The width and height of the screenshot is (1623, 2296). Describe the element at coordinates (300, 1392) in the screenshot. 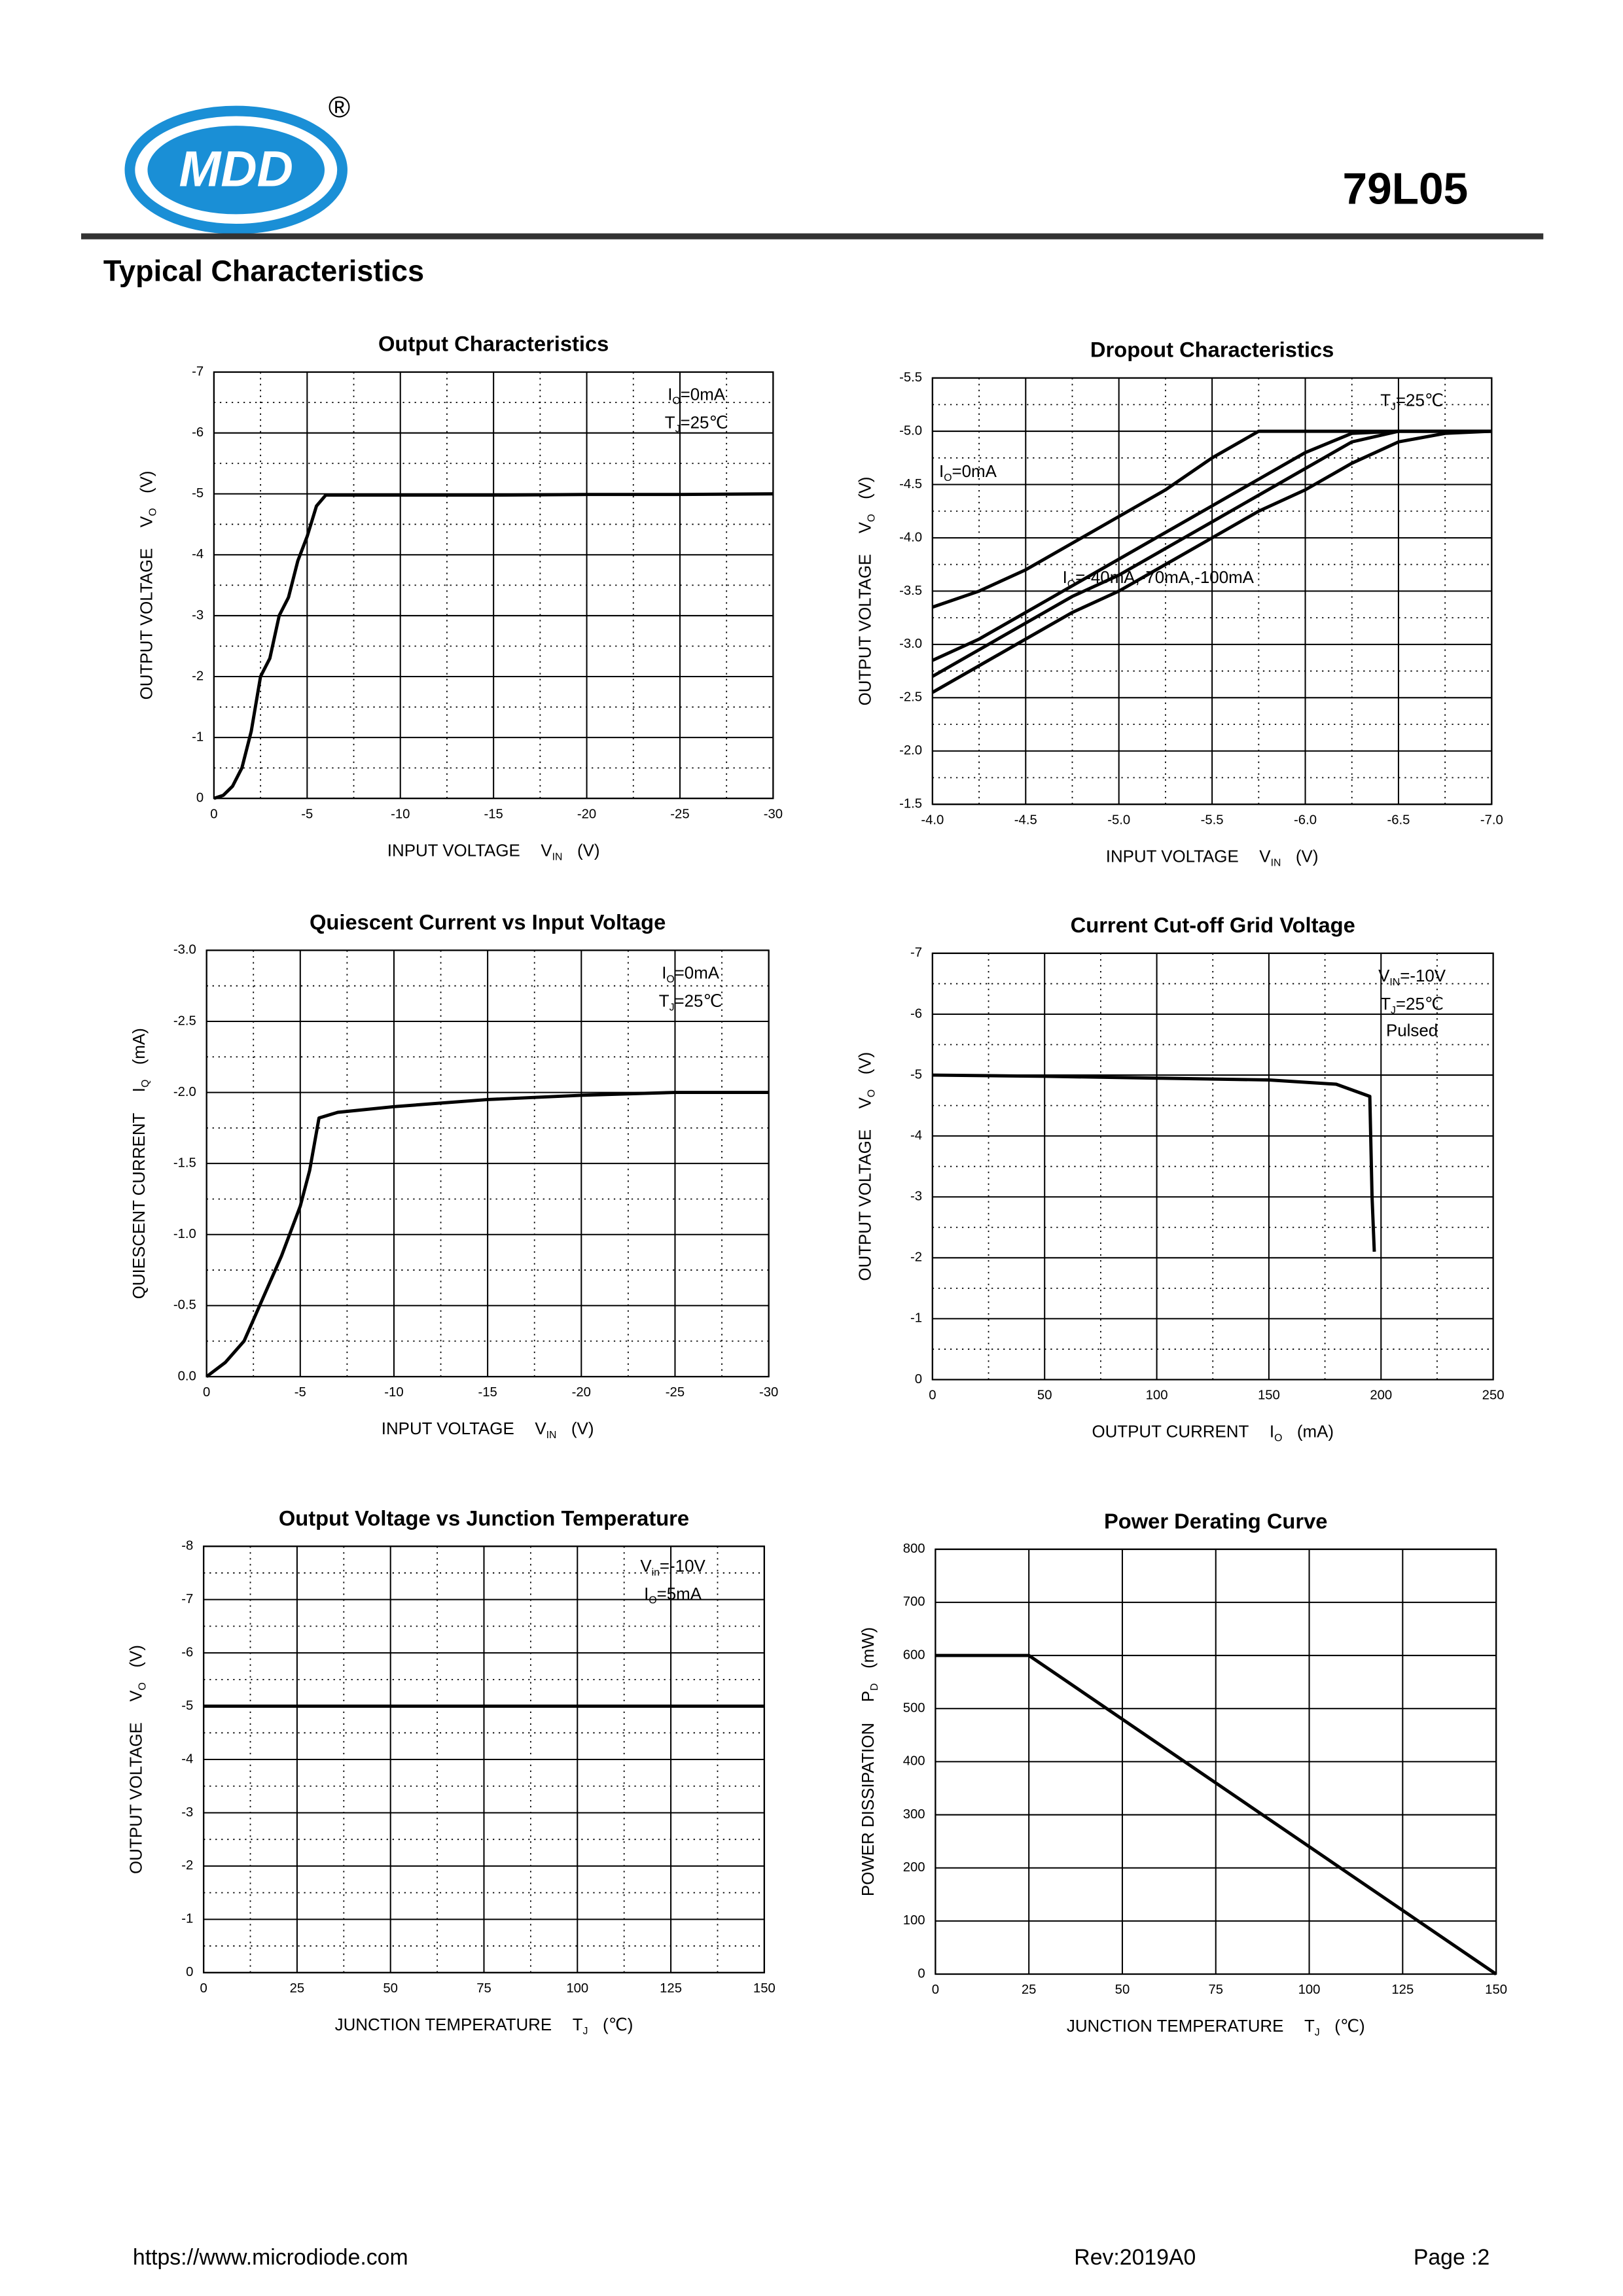

I see `x-tick-label: -5` at that location.